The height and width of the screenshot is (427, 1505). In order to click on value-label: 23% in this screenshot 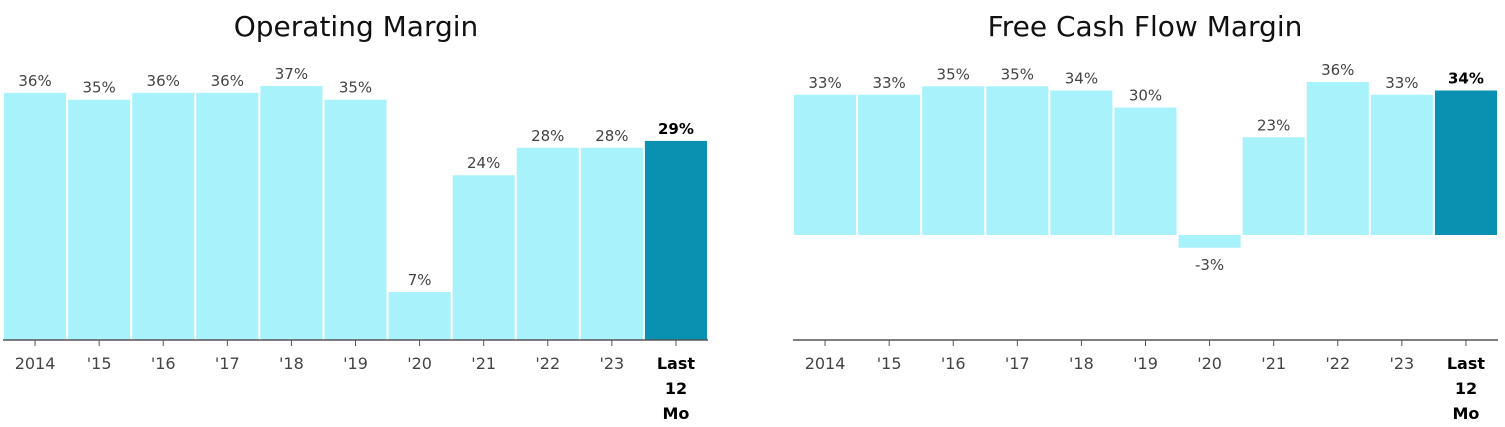, I will do `click(1273, 125)`.